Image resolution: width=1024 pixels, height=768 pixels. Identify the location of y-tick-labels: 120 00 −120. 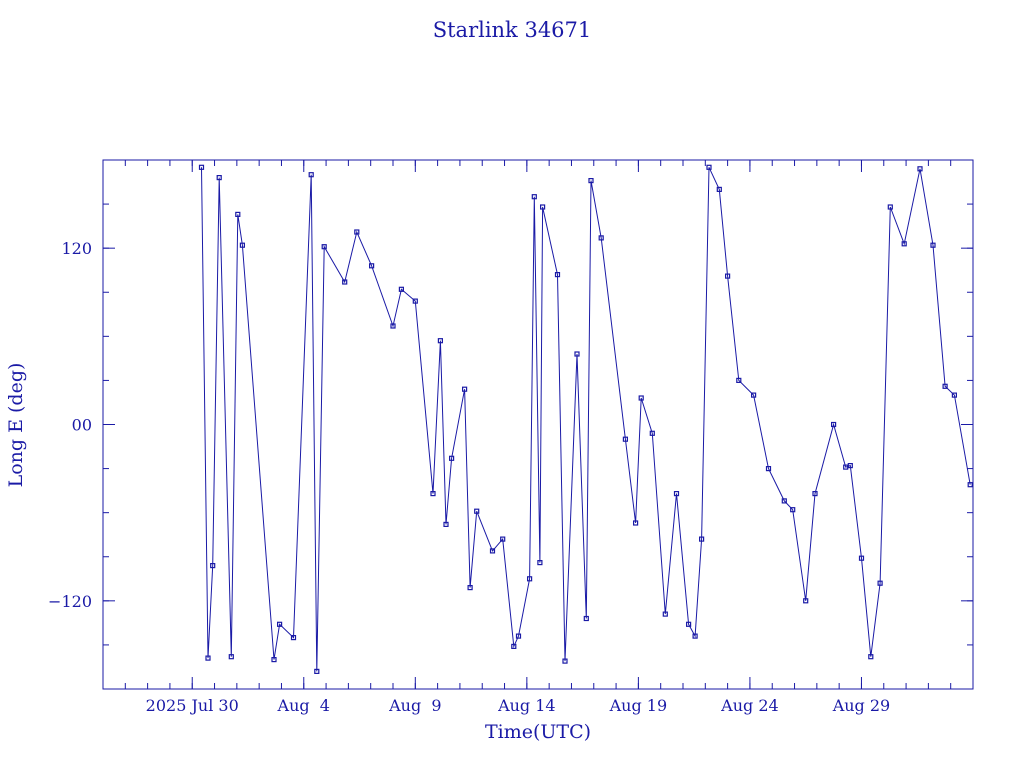
(70, 425).